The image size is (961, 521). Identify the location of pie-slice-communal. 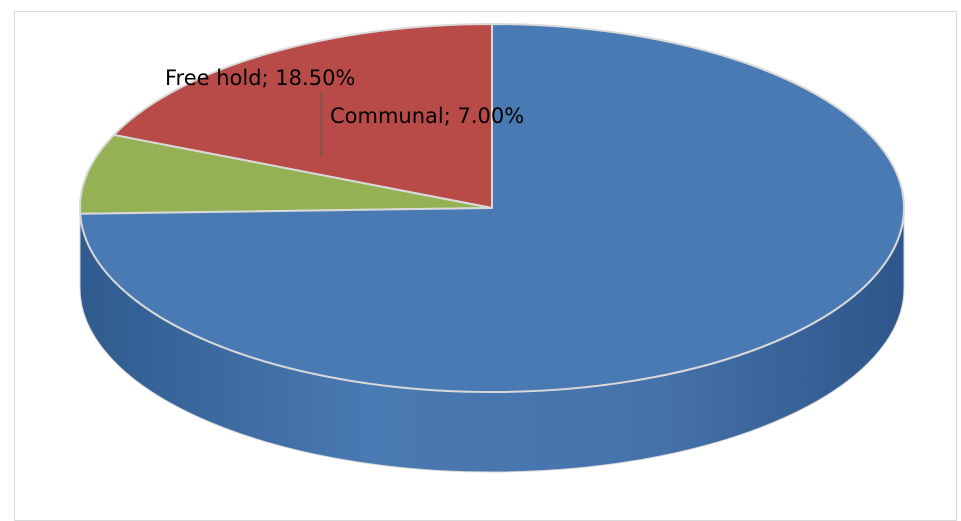
(286, 174).